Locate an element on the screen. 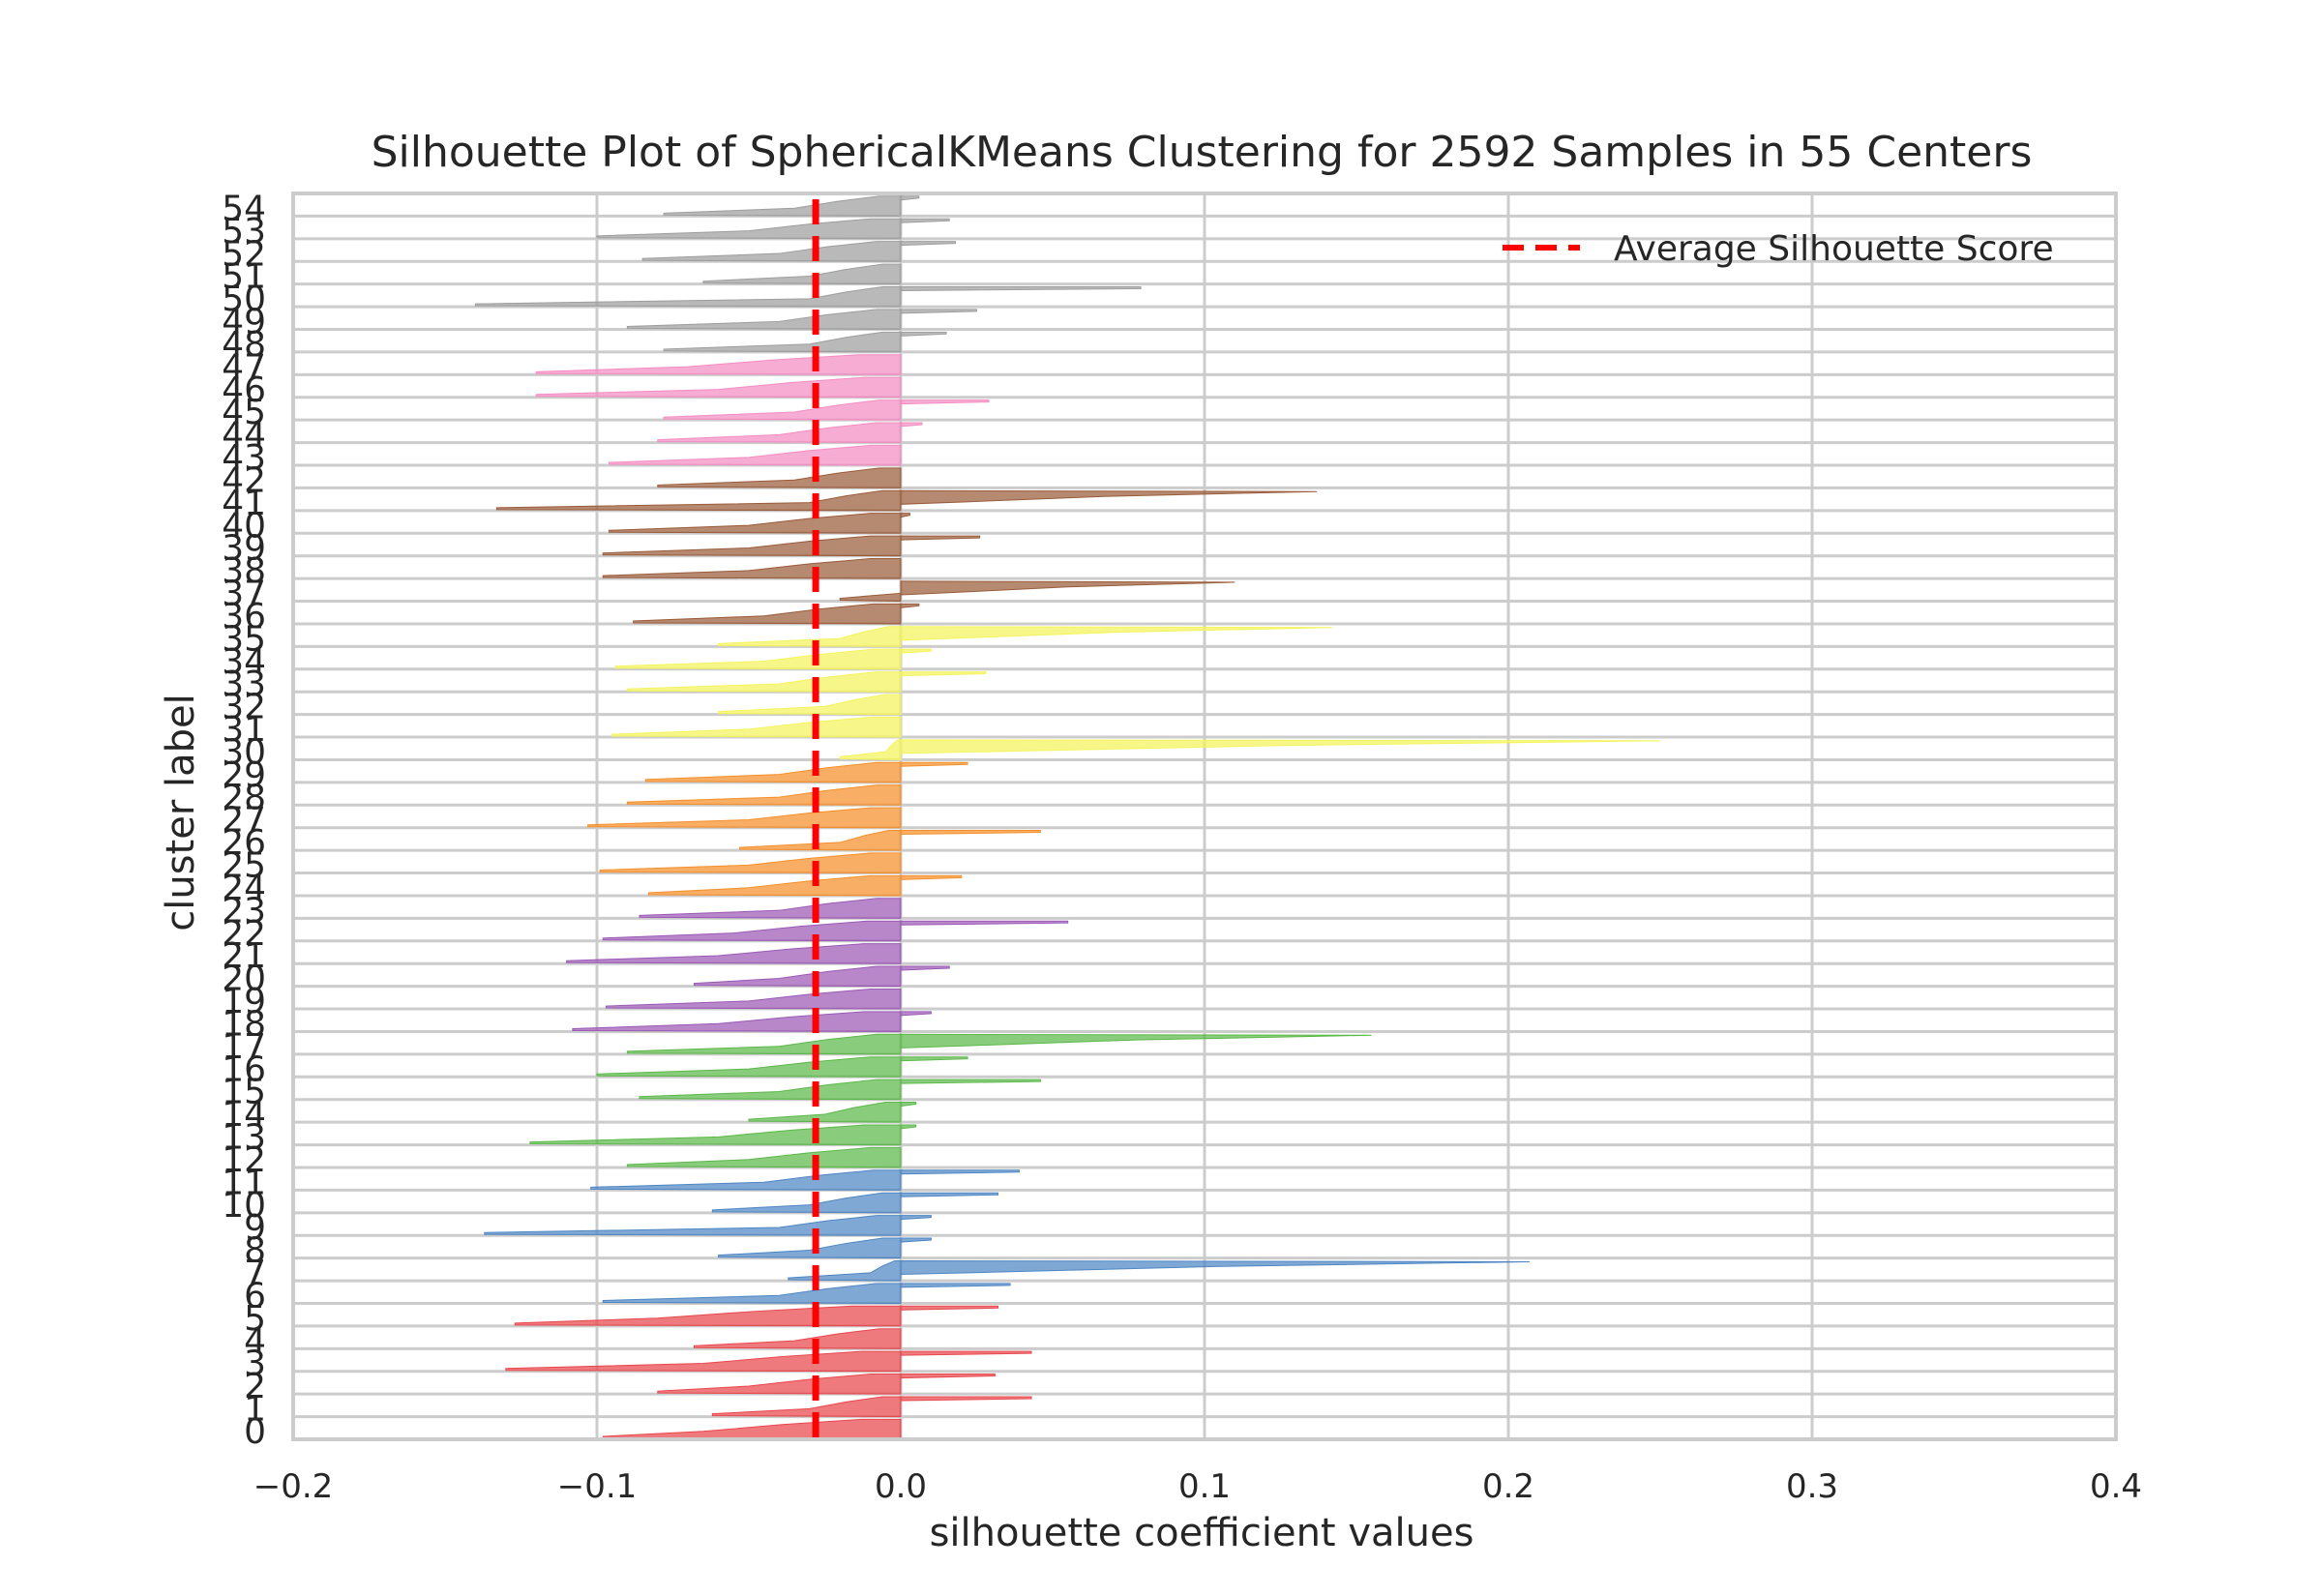 Image resolution: width=2322 pixels, height=1596 pixels. y-tick-label-23: 23 is located at coordinates (244, 911).